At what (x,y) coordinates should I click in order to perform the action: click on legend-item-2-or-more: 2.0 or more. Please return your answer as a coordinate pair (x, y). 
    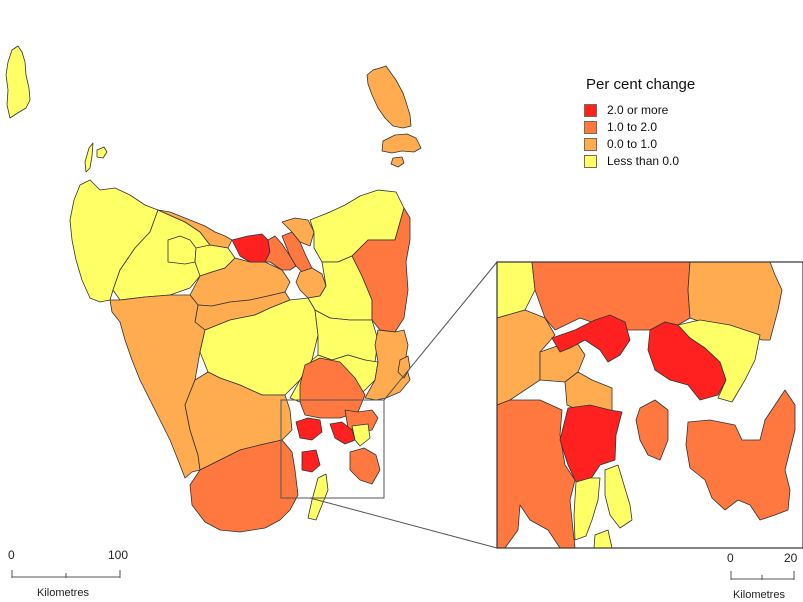
    Looking at the image, I should click on (639, 110).